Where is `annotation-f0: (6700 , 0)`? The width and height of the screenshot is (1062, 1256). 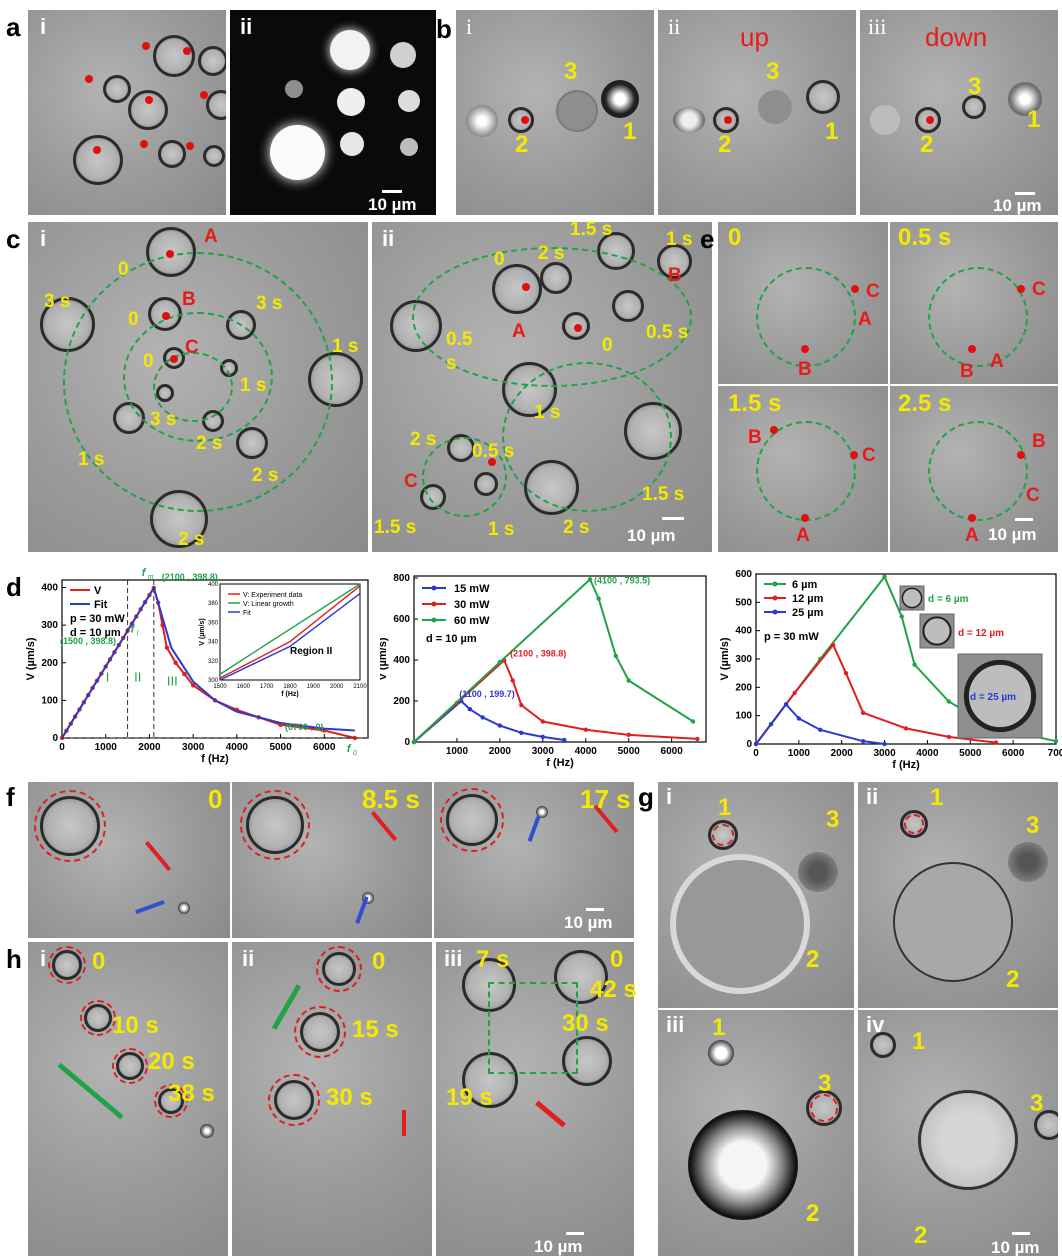 annotation-f0: (6700 , 0) is located at coordinates (304, 727).